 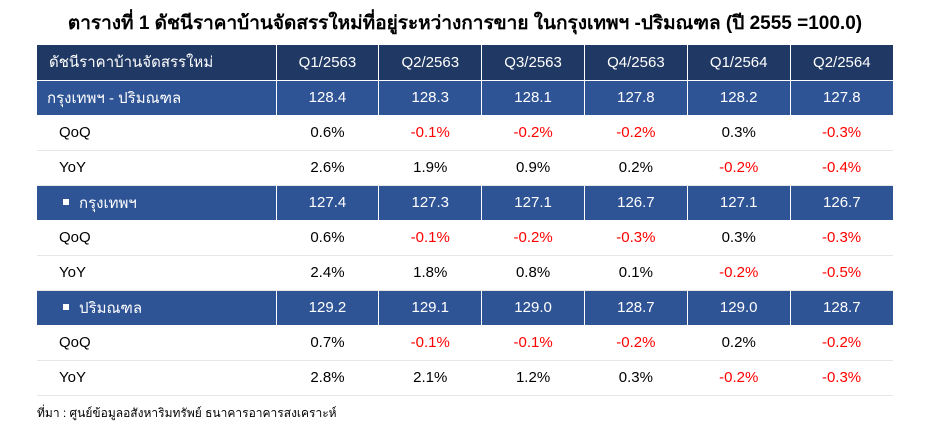 I want to click on yoy-cell: 2.6%, so click(x=327, y=168).